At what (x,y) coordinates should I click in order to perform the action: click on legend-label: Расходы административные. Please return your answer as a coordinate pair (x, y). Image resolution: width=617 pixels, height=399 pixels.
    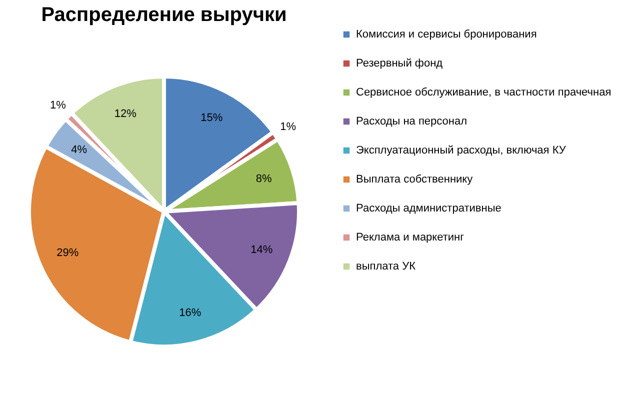
    Looking at the image, I should click on (429, 208).